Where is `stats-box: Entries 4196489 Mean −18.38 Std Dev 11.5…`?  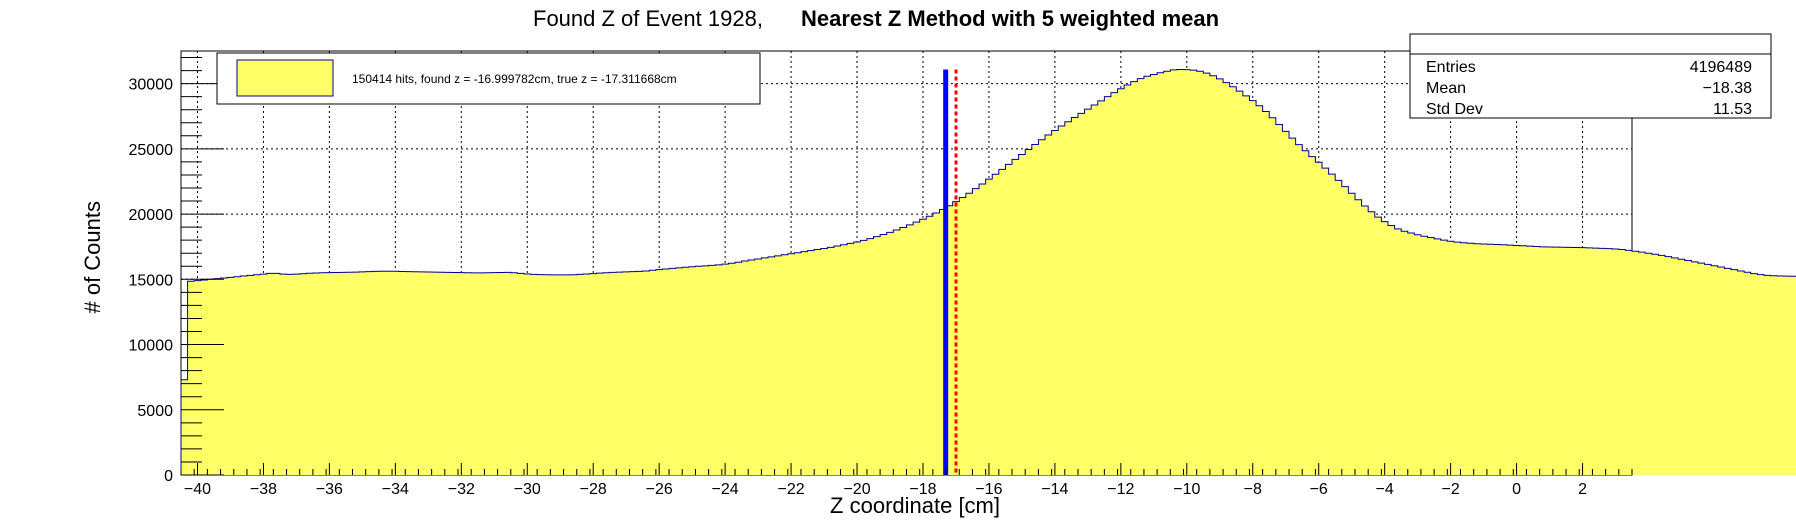
stats-box: Entries 4196489 Mean −18.38 Std Dev 11.5… is located at coordinates (1590, 76).